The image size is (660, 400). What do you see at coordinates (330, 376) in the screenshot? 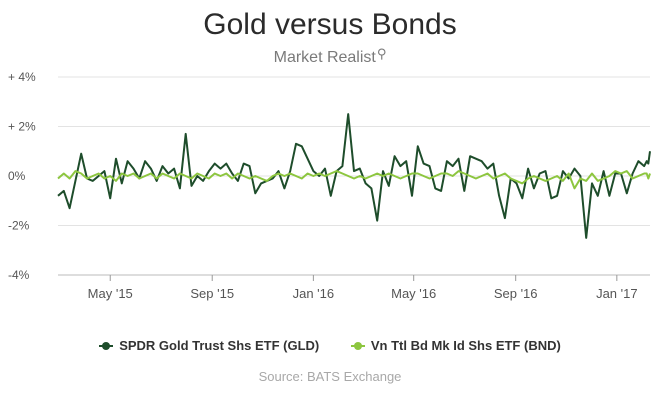
I see `source-note: Source: BATS Exchange` at bounding box center [330, 376].